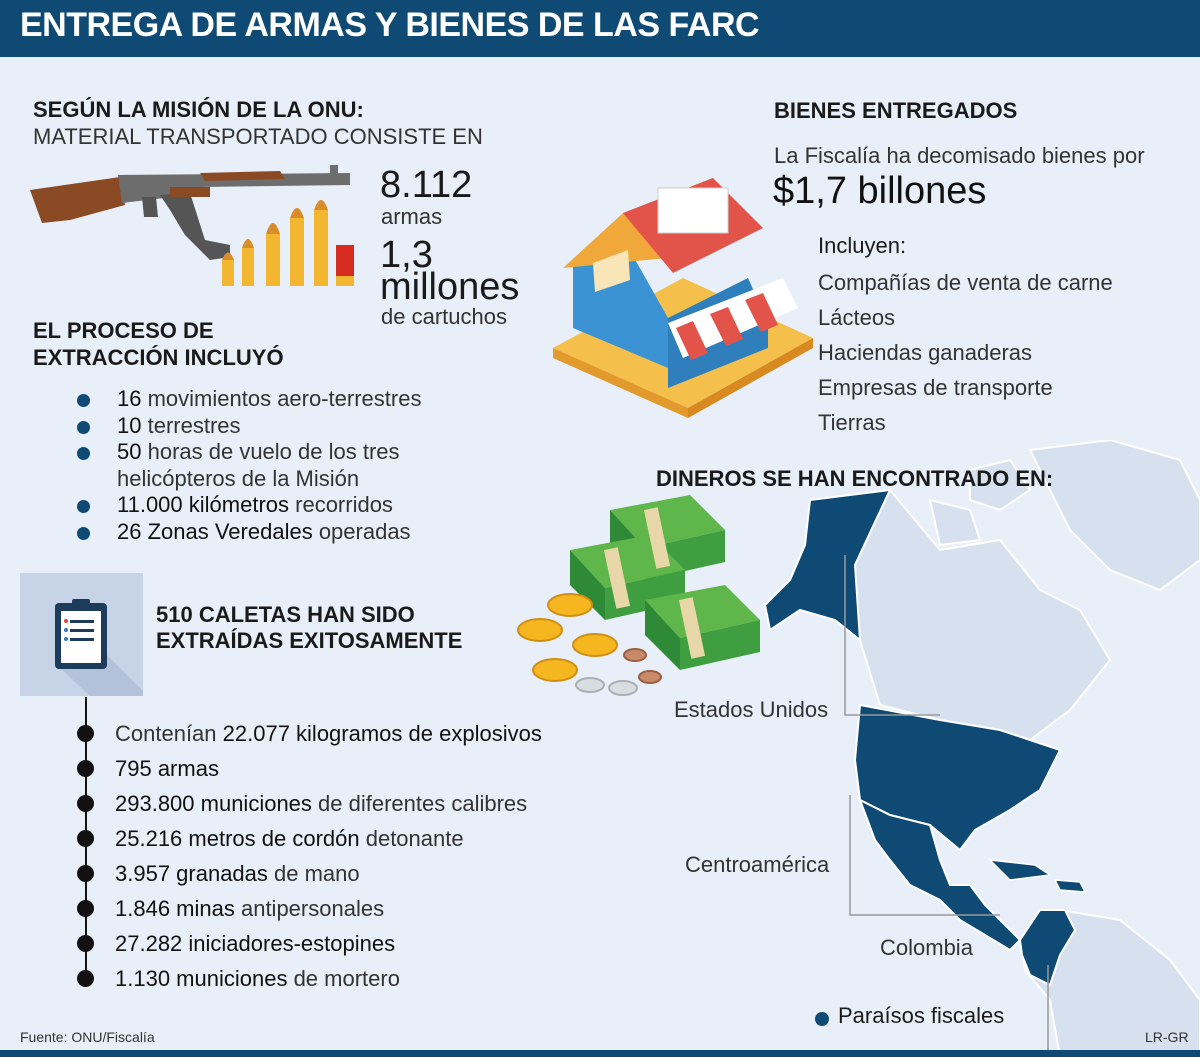 Image resolution: width=1200 pixels, height=1057 pixels. Describe the element at coordinates (123, 330) in the screenshot. I see `proceso-heading-1: EL PROCESO DE` at that location.